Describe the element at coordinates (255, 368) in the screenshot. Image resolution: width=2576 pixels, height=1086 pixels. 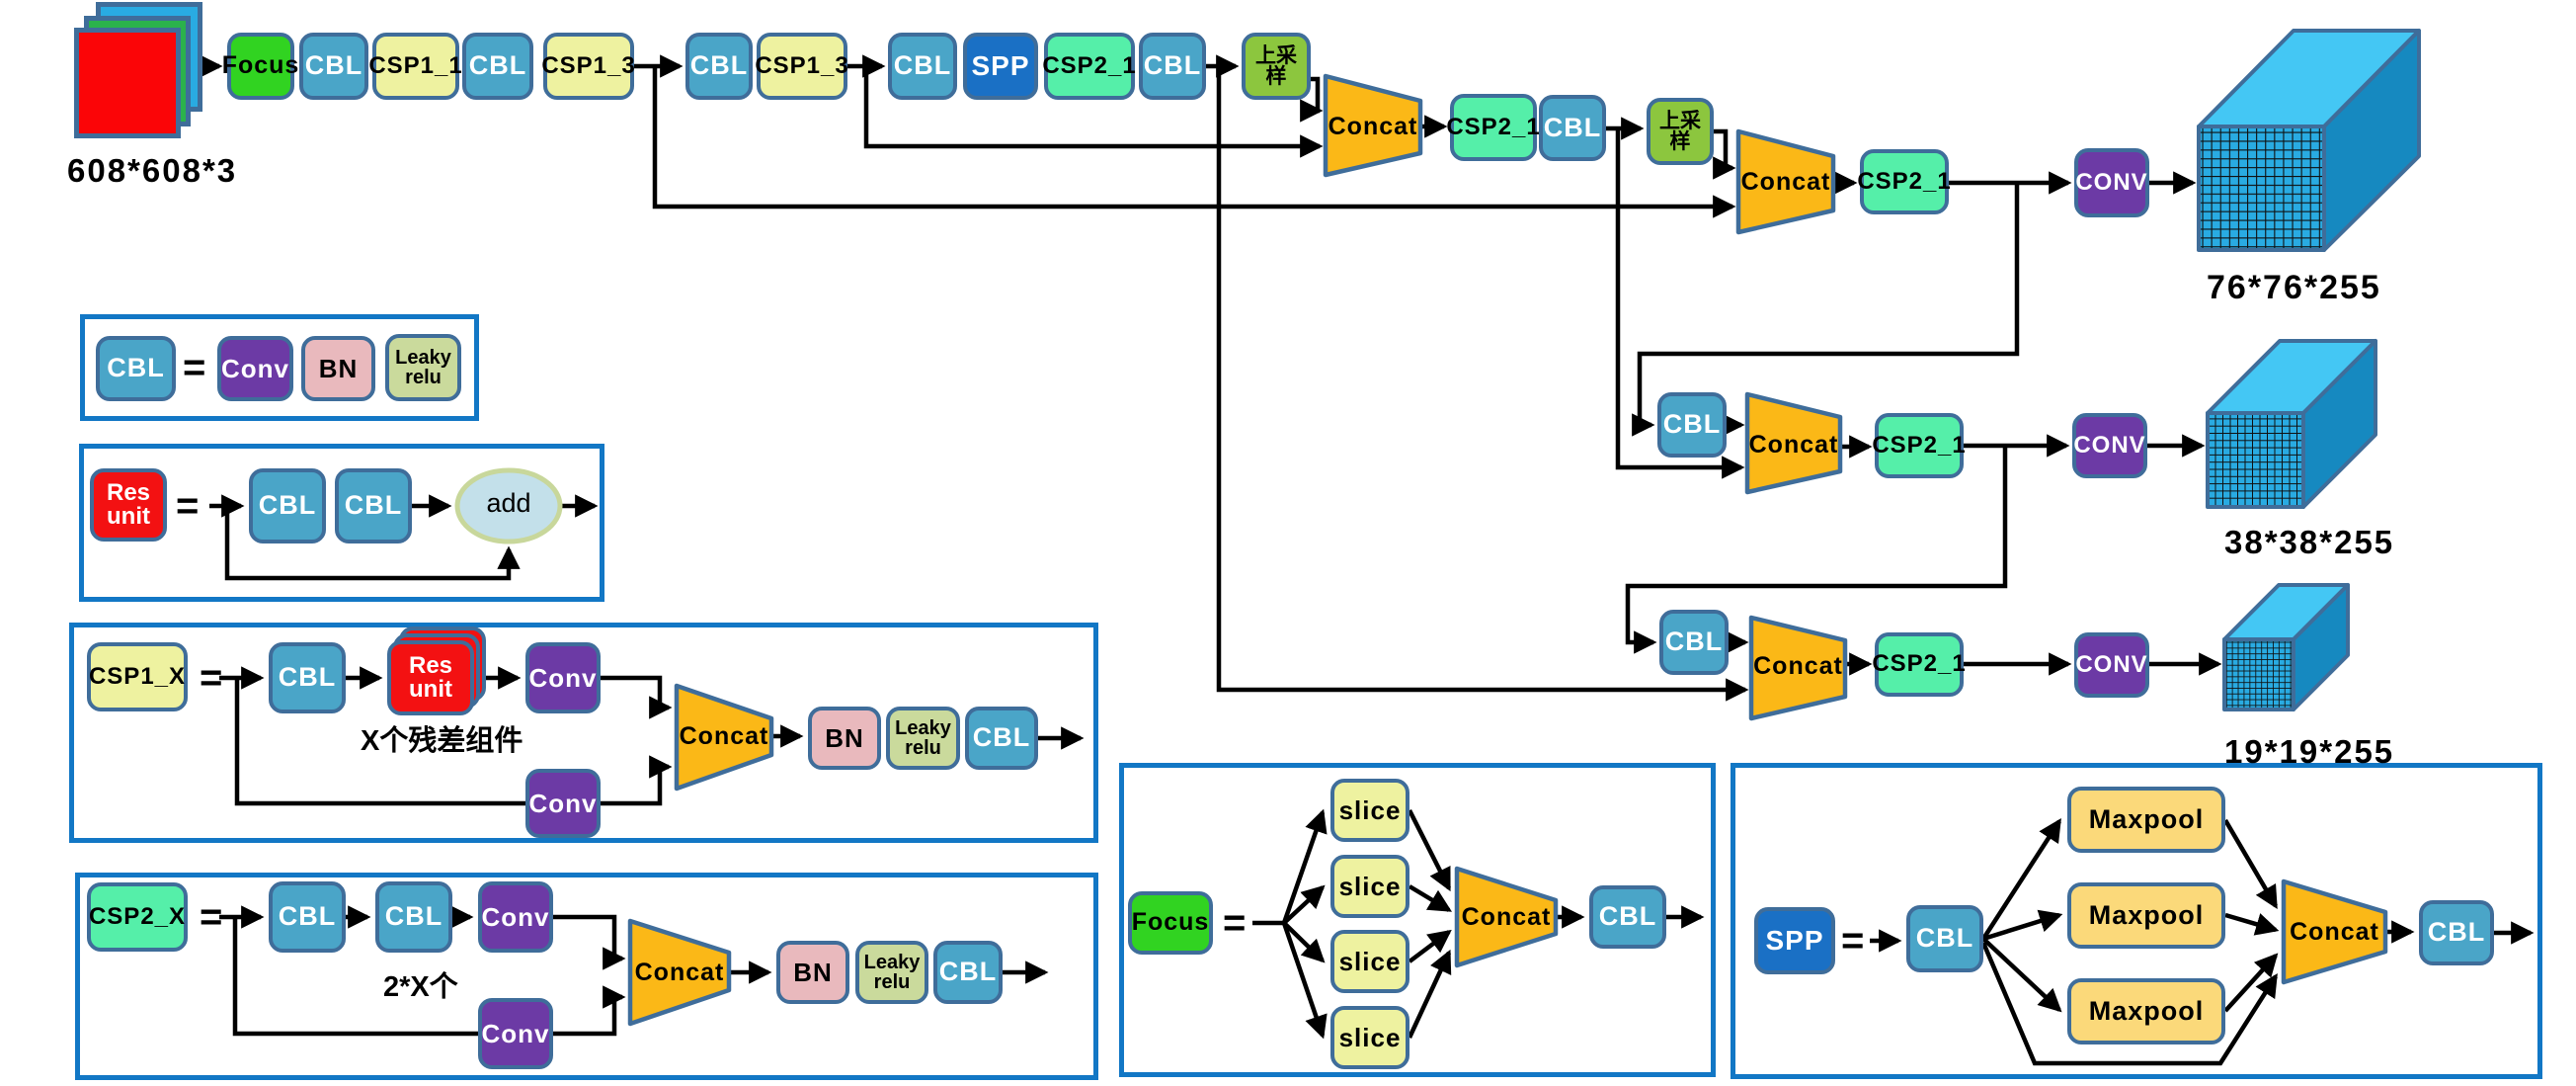
I see `legend-conv-block: Conv` at that location.